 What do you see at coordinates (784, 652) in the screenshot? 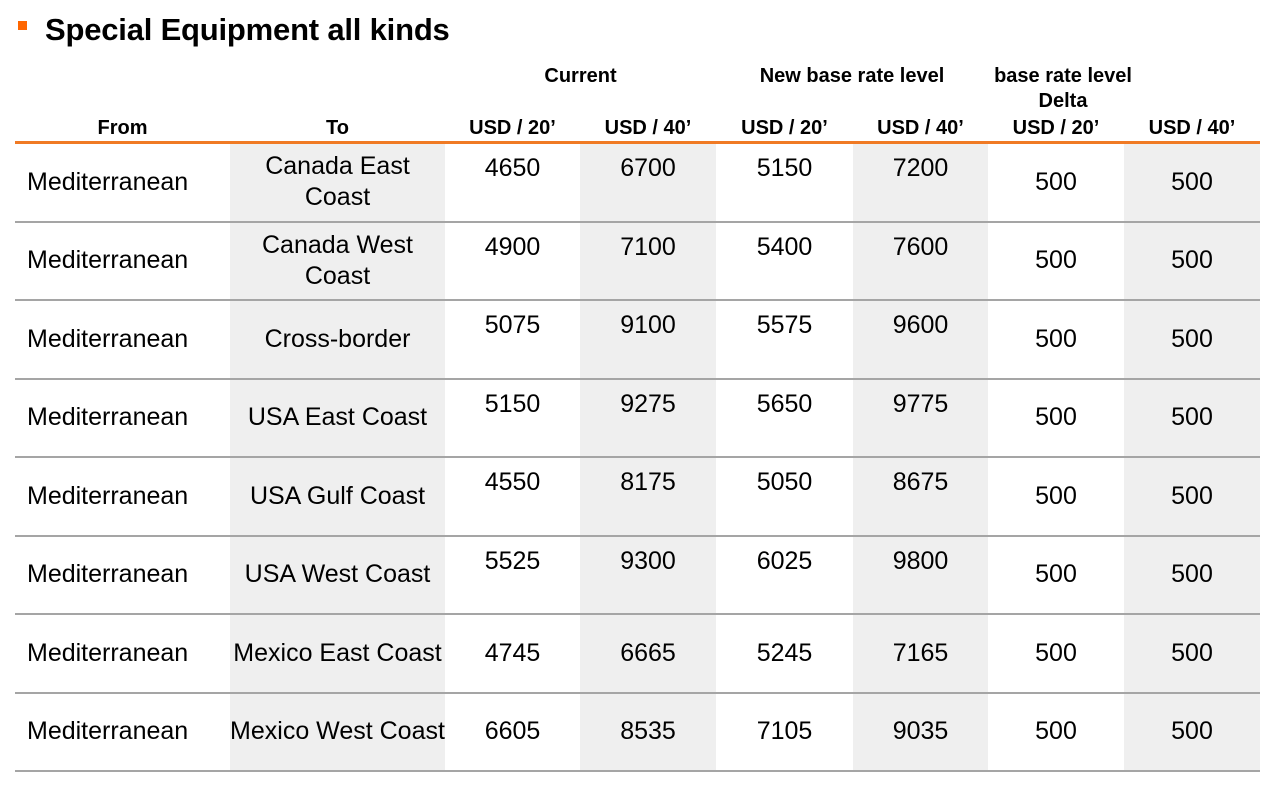
I see `cell-new-20: 5245` at bounding box center [784, 652].